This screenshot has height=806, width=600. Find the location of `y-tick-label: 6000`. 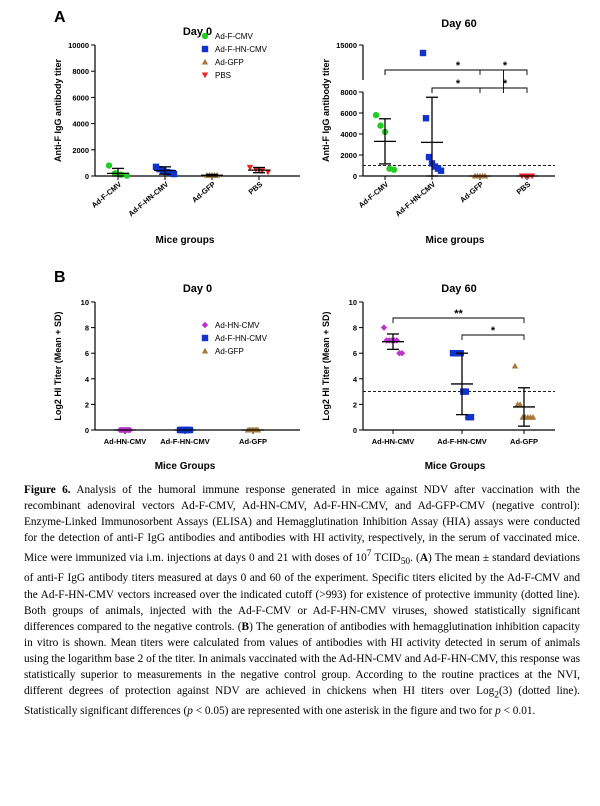

y-tick-label: 6000 is located at coordinates (80, 97).